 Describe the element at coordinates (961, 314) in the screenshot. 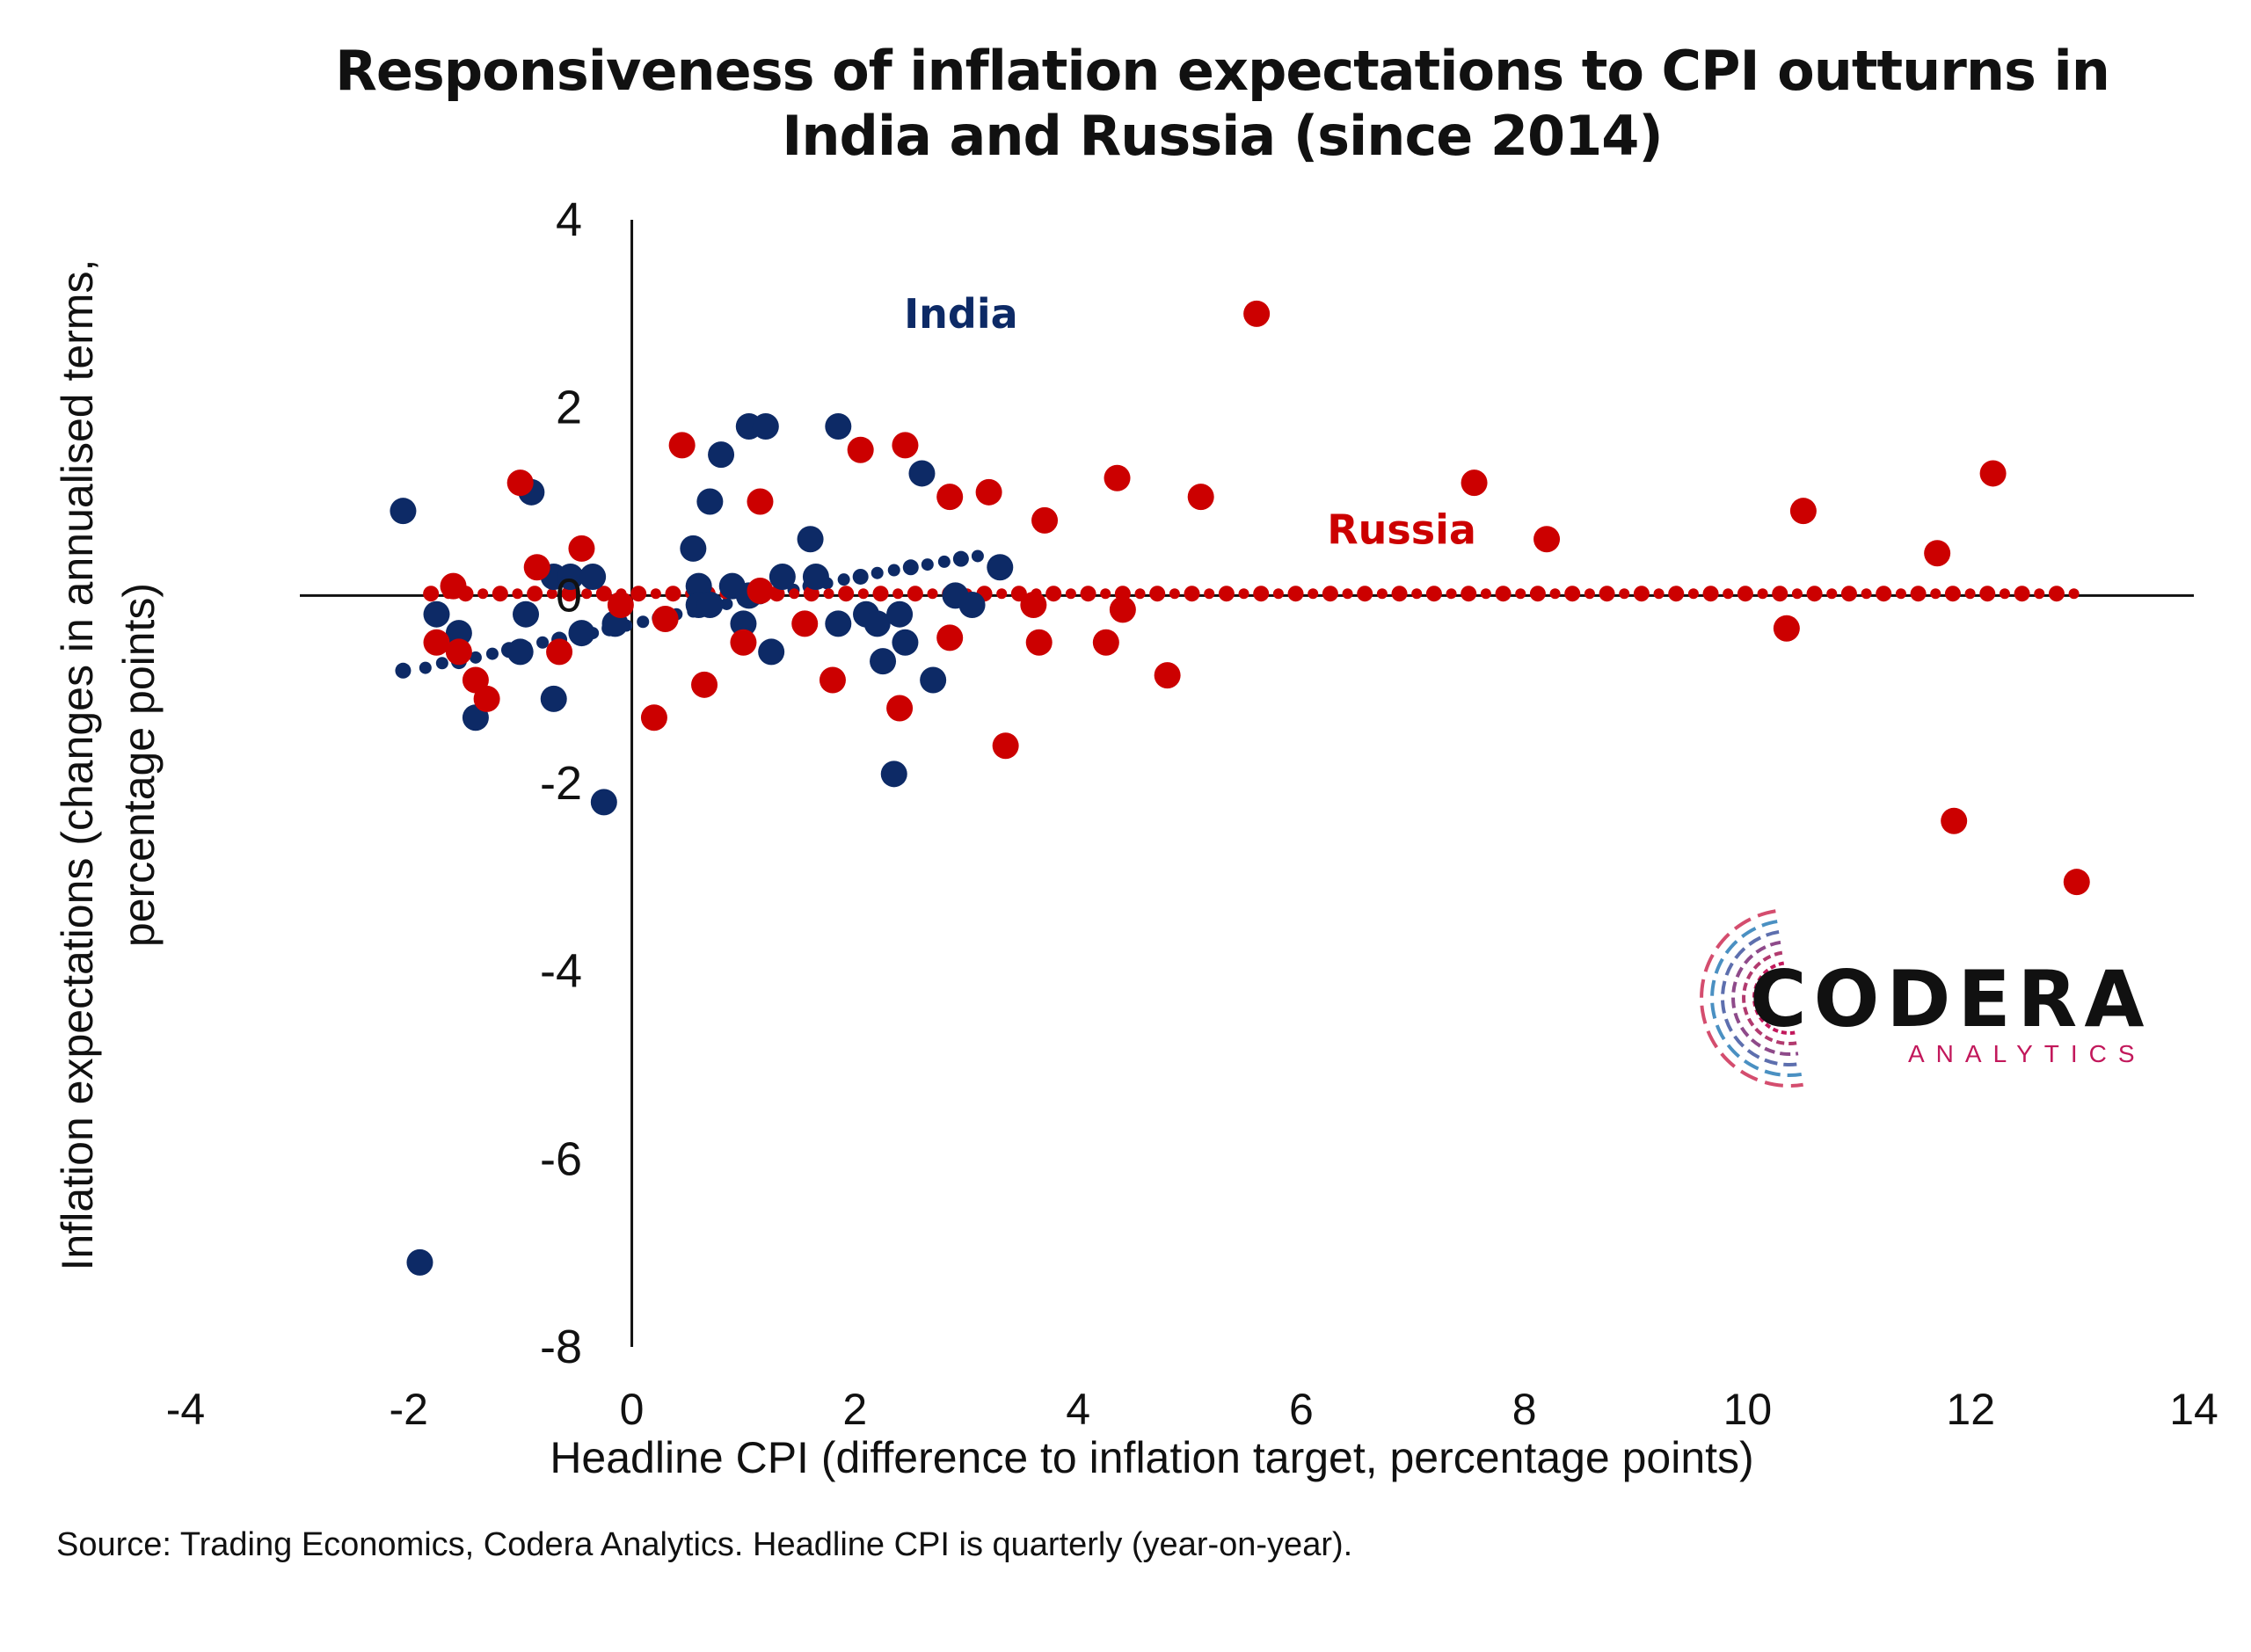

I see `series-annotation: India` at that location.